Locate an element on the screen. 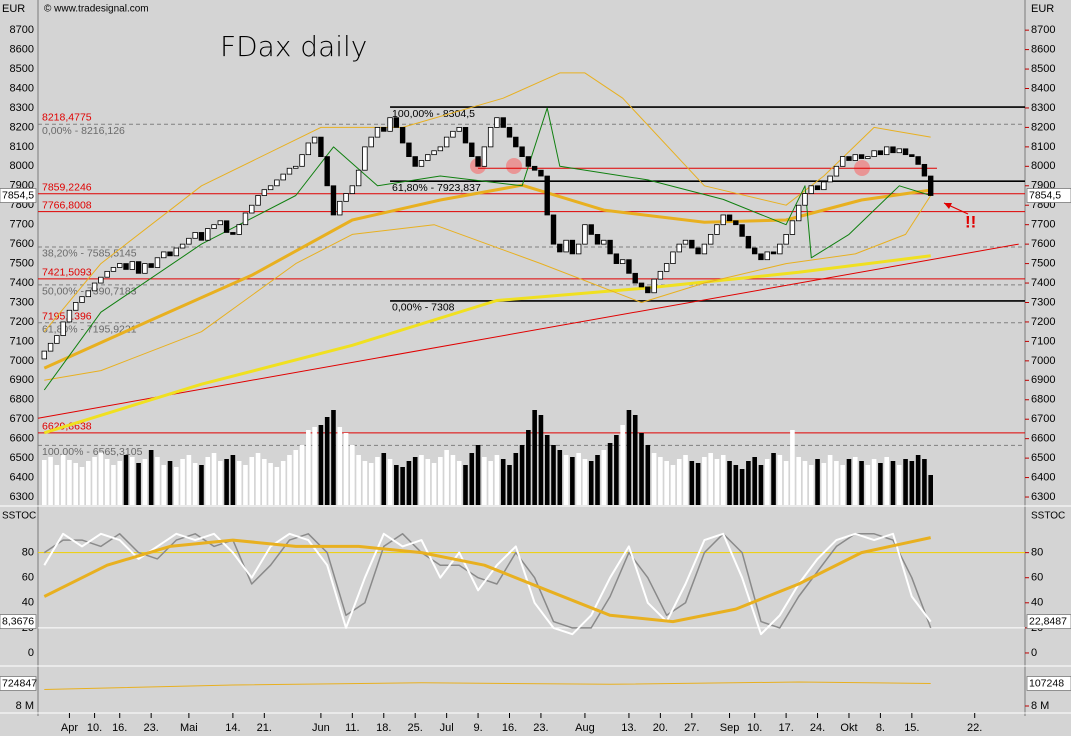 The image size is (1071, 736). level-label: 7766,8008 is located at coordinates (67, 205).